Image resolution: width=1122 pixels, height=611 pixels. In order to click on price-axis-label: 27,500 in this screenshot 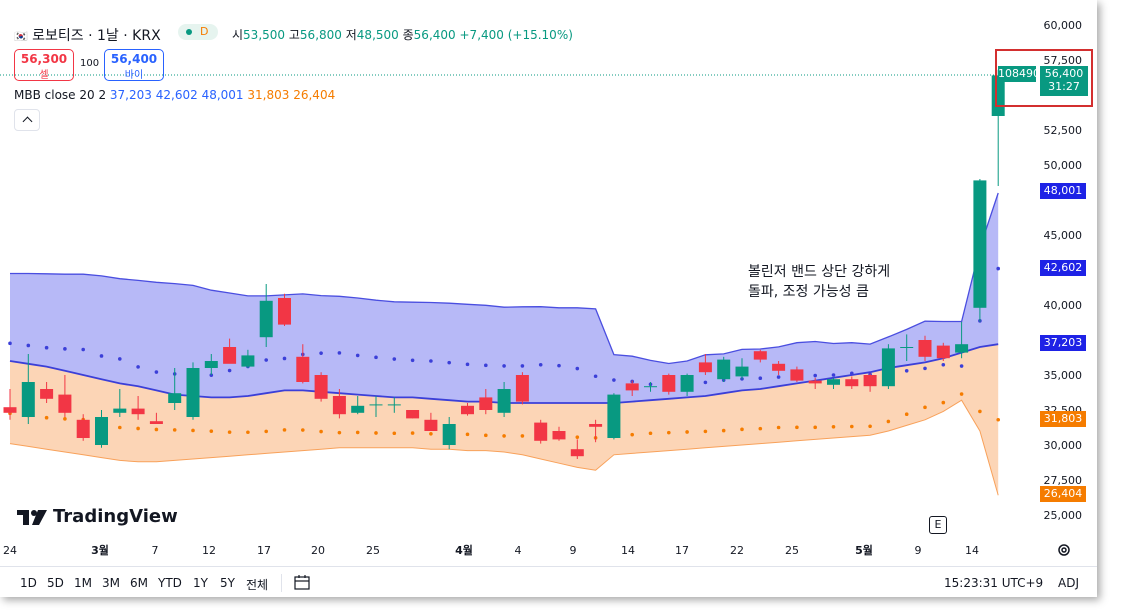, I will do `click(1063, 480)`.